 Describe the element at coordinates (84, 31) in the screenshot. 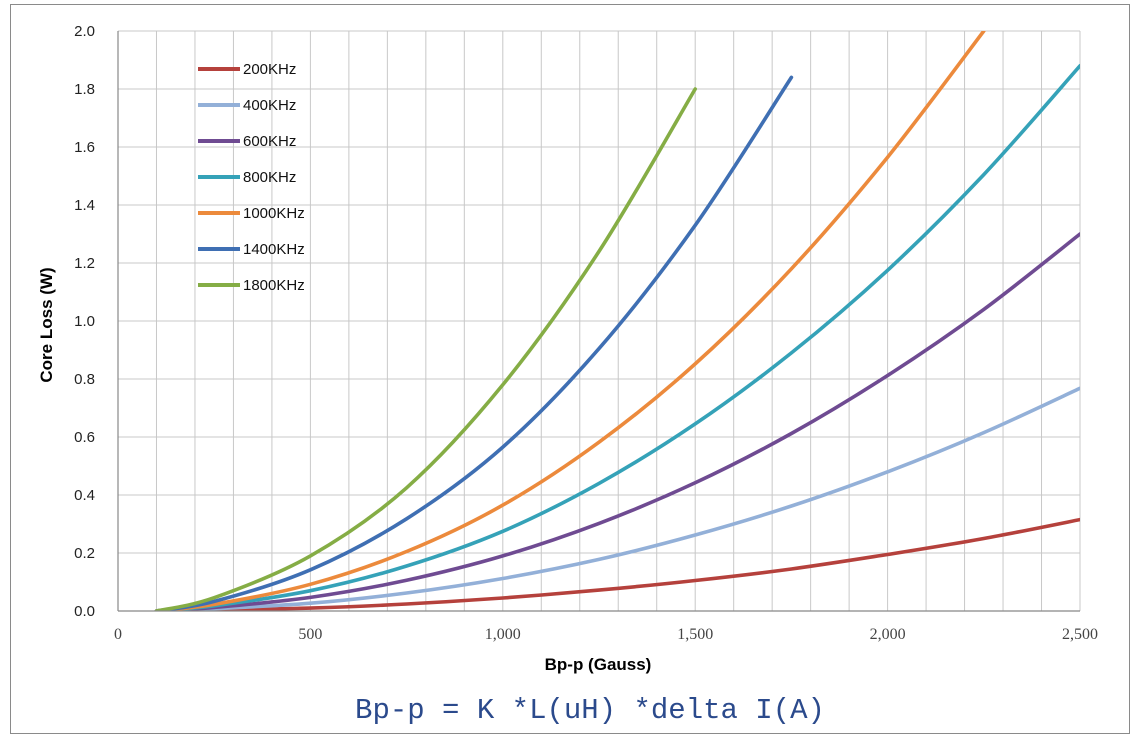

I see `y-tick-label: 2.0` at that location.